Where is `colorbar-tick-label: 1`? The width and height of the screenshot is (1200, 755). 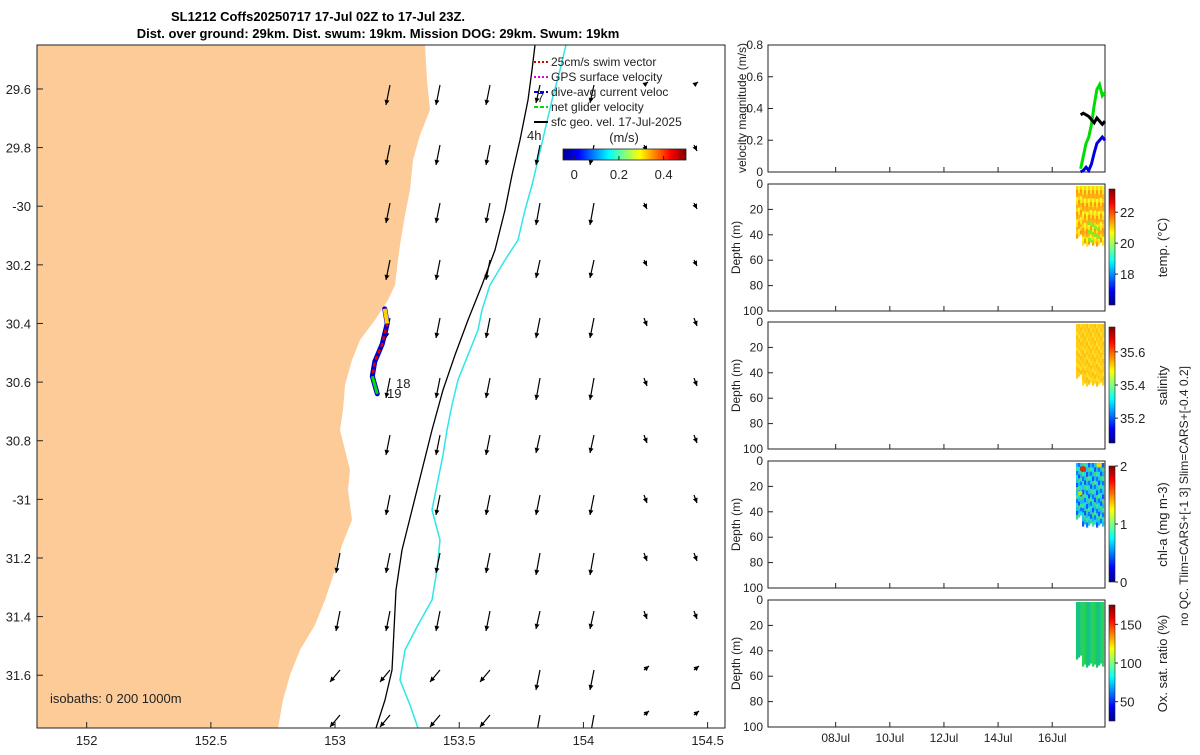 colorbar-tick-label: 1 is located at coordinates (1123, 524).